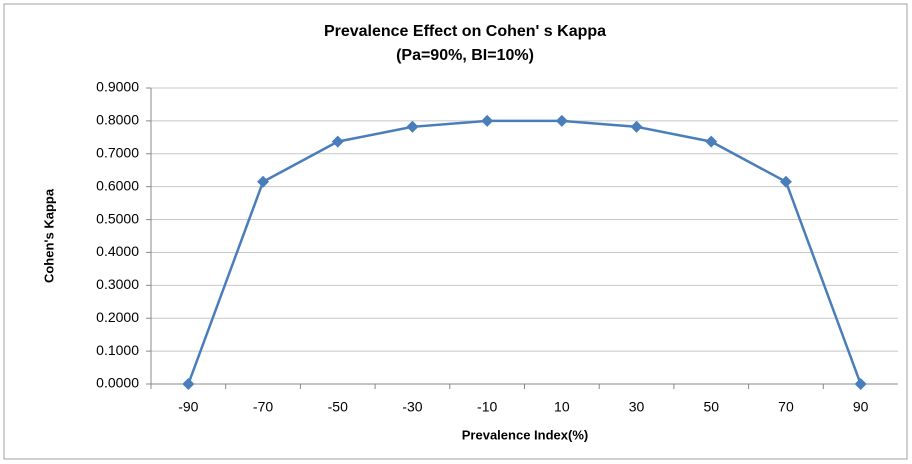 The image size is (912, 464). What do you see at coordinates (412, 407) in the screenshot?
I see `x-tick-label: -30` at bounding box center [412, 407].